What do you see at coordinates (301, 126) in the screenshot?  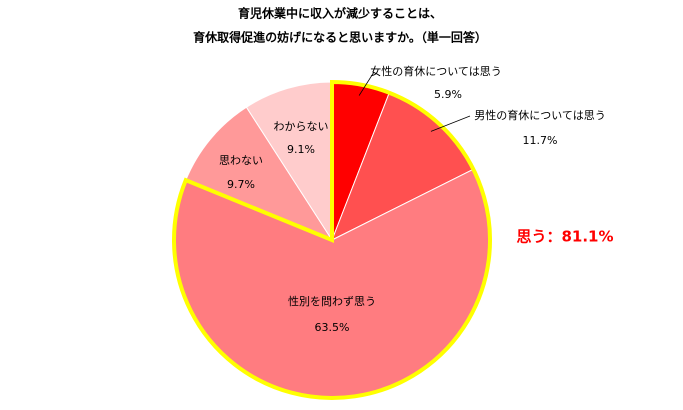 I see `slice-label: わからない` at bounding box center [301, 126].